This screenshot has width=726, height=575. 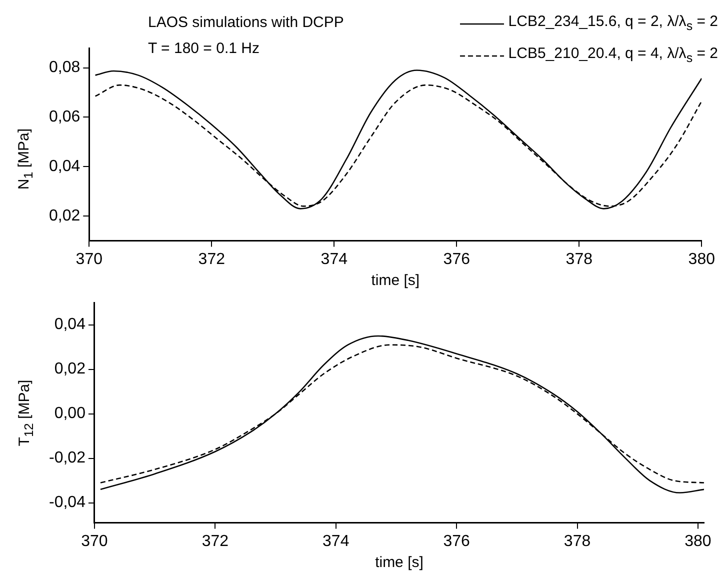 I want to click on y-tick-label: 0,08, so click(x=64, y=67).